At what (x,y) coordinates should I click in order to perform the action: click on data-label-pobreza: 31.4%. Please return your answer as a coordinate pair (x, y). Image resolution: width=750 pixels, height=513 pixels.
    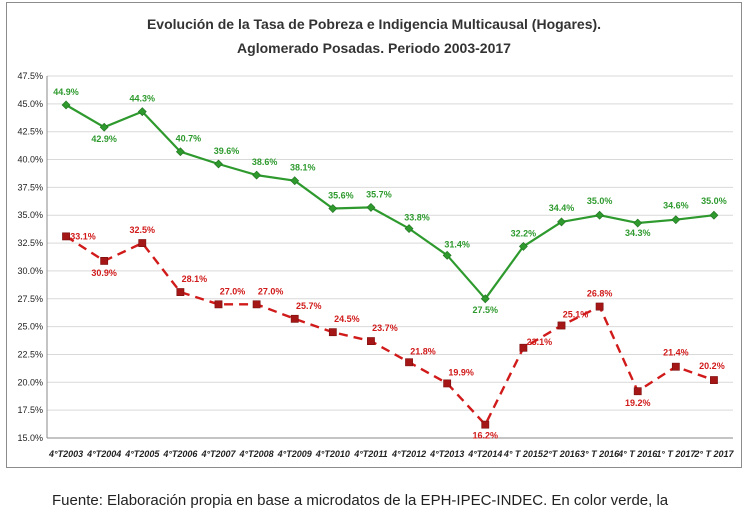
    Looking at the image, I should click on (457, 244).